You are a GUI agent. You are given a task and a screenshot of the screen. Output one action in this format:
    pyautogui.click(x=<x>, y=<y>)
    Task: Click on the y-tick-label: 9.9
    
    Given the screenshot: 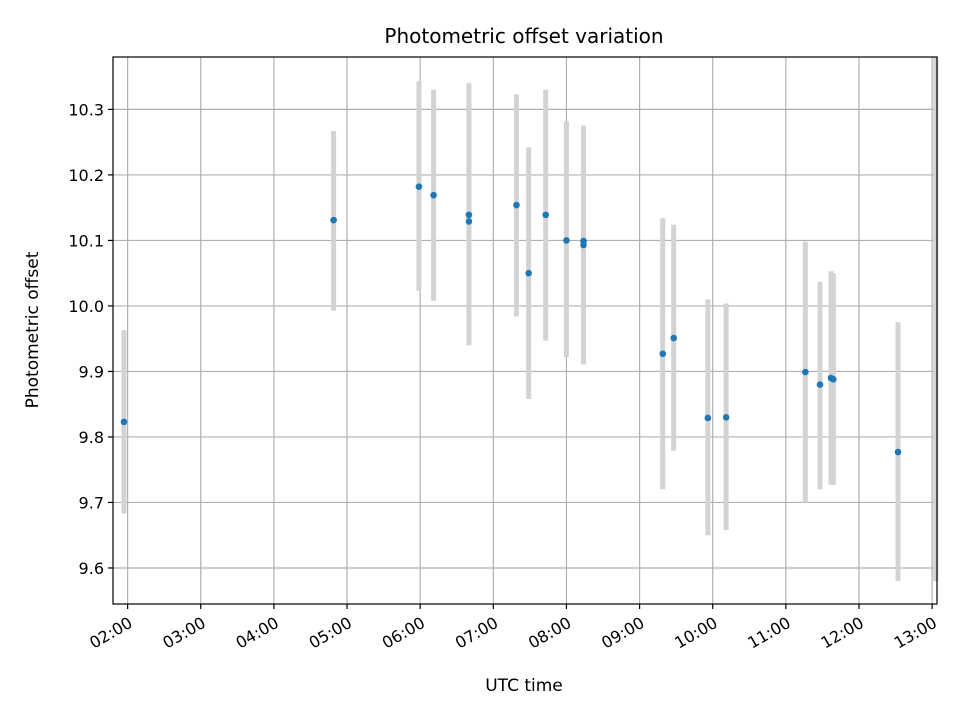 What is the action you would take?
    pyautogui.click(x=91, y=371)
    